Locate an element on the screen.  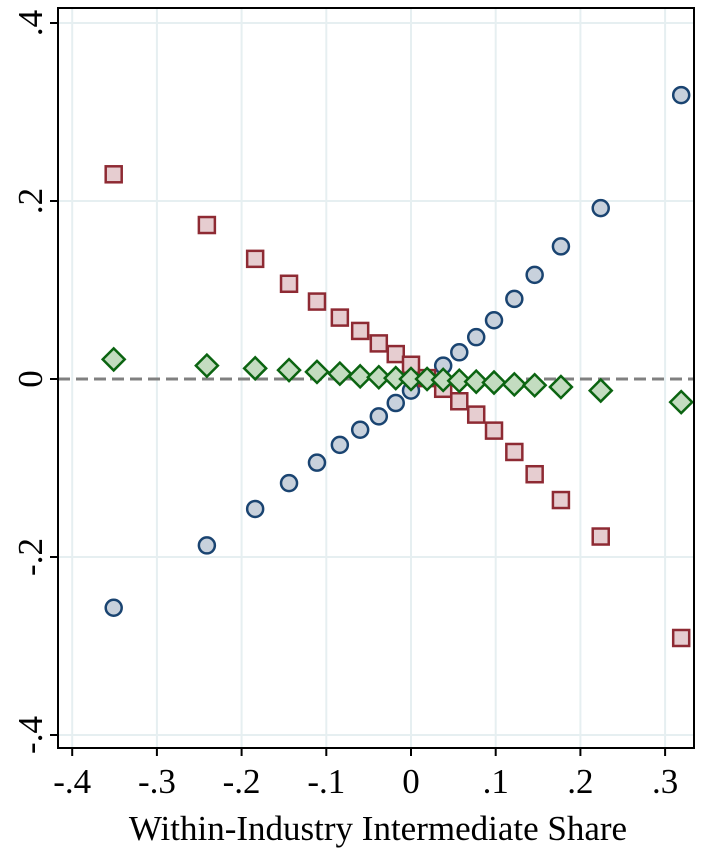
y-axis-ticks: -.4 -.2 0 .2 .4 is located at coordinates (34, 382).